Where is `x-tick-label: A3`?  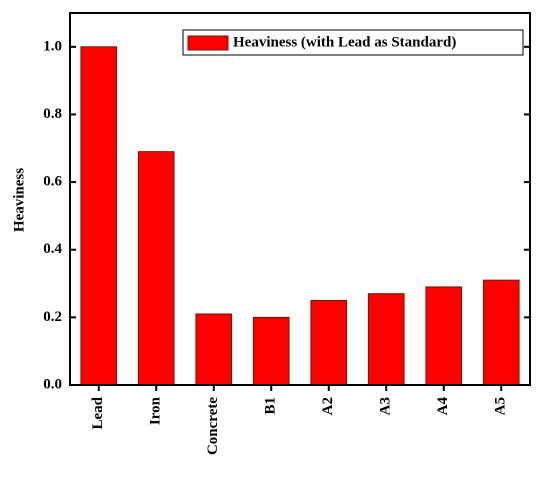
x-tick-label: A3 is located at coordinates (386, 406).